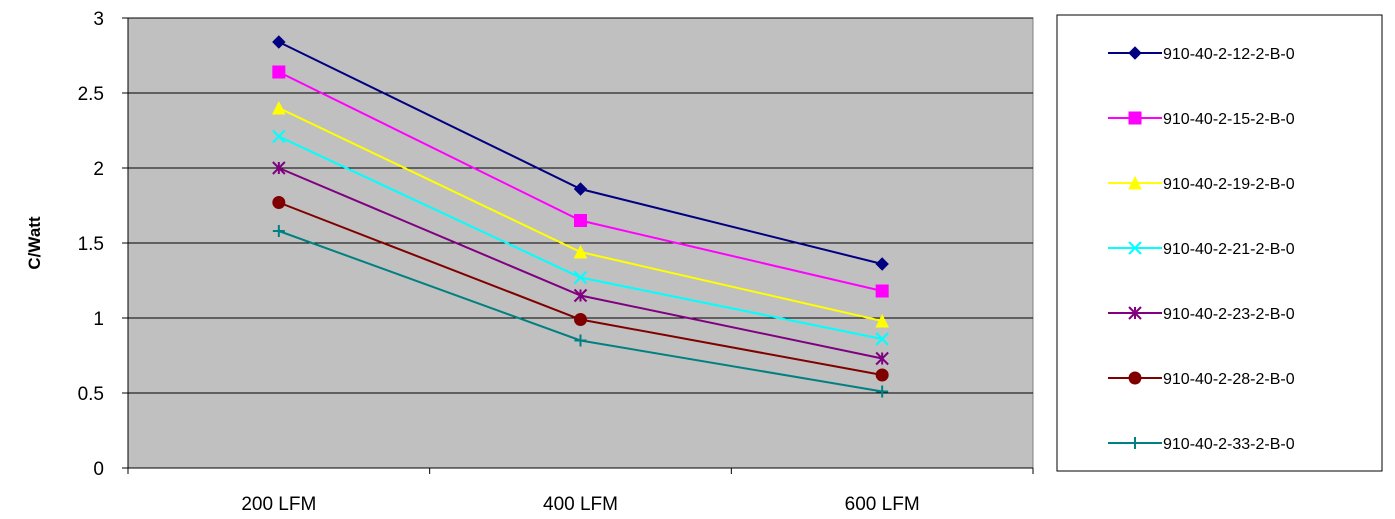 The height and width of the screenshot is (519, 1395). What do you see at coordinates (278, 504) in the screenshot?
I see `x-tick-label: 200 LFM` at bounding box center [278, 504].